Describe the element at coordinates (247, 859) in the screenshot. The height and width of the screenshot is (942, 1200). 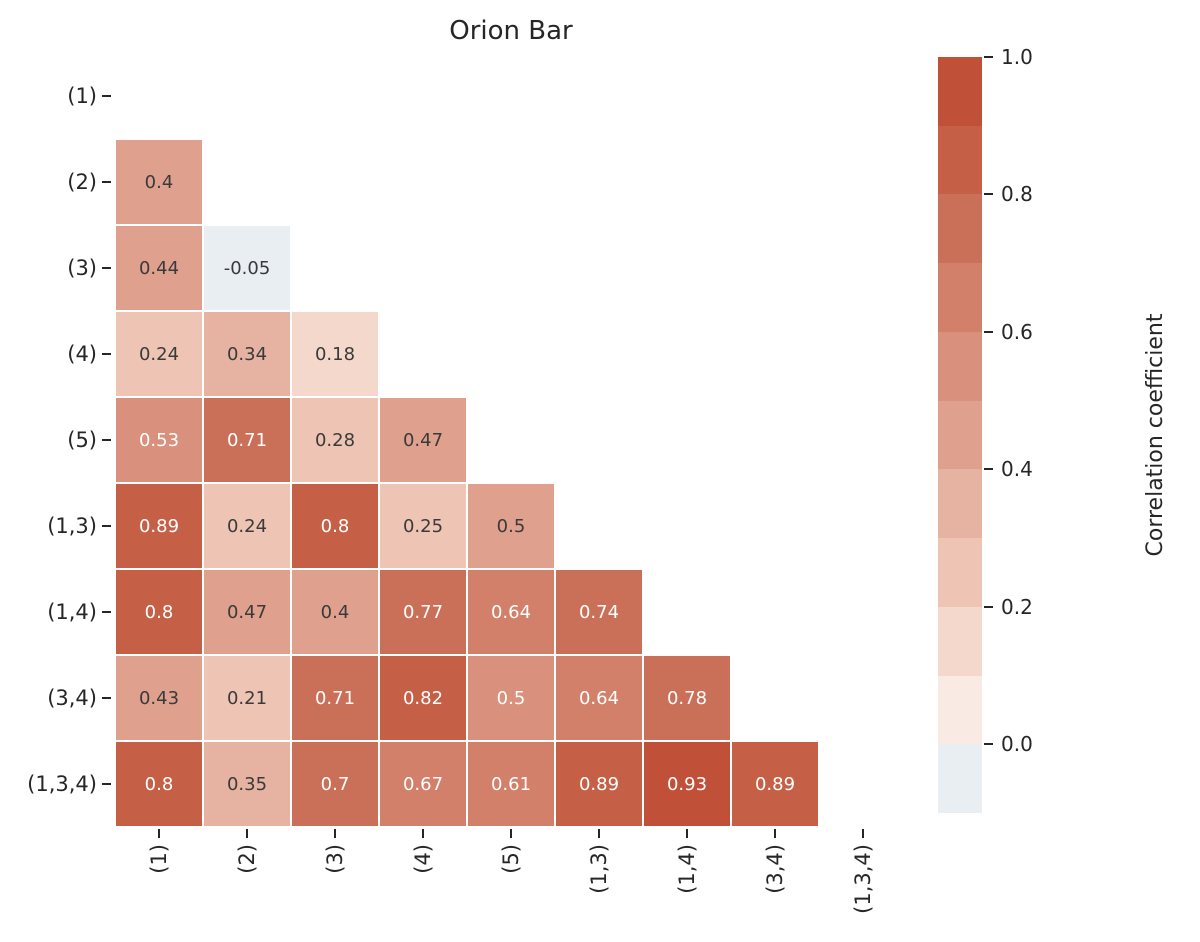
I see `x-tick-label: (2)` at that location.